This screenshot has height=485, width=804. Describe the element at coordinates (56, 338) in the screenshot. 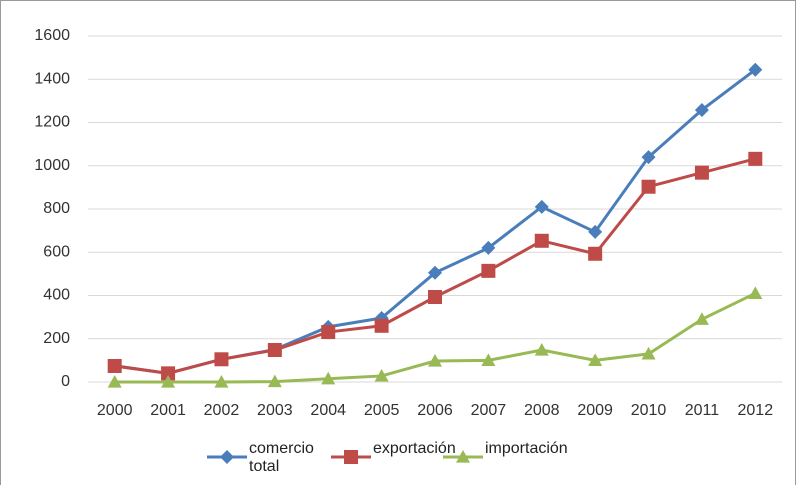

I see `y-tick-label: 200` at that location.